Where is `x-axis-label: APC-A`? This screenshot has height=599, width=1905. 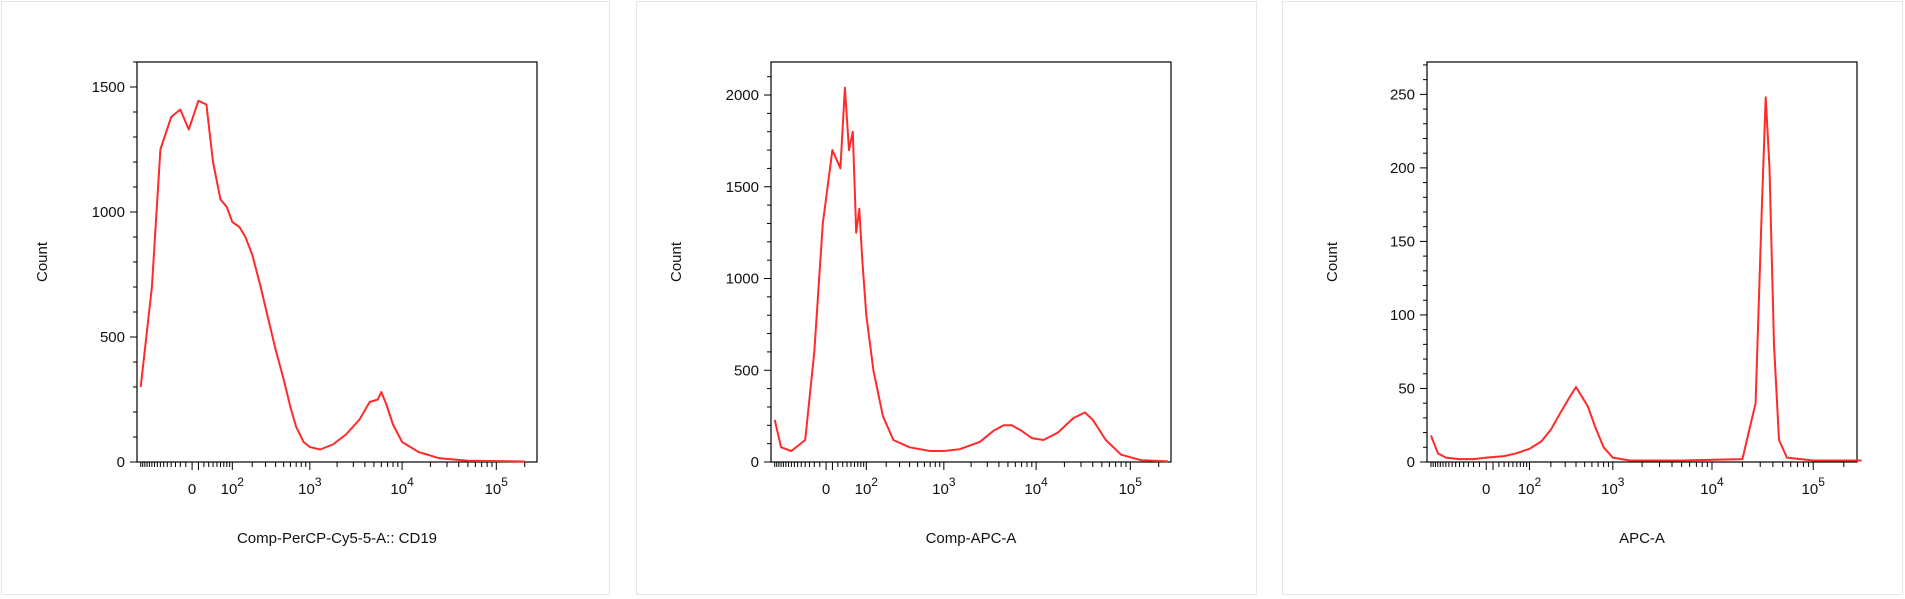
x-axis-label: APC-A is located at coordinates (1642, 538).